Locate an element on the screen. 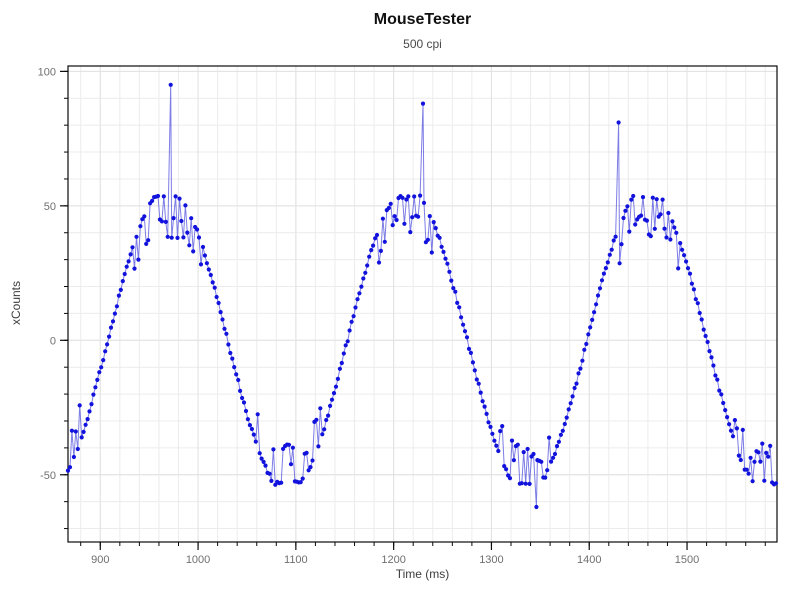  x-tick-label: 1100 is located at coordinates (296, 560).